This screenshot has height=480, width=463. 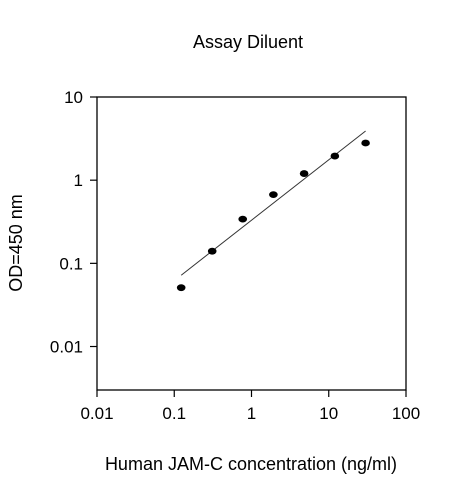 What do you see at coordinates (248, 42) in the screenshot?
I see `chart-title: Assay Diluent` at bounding box center [248, 42].